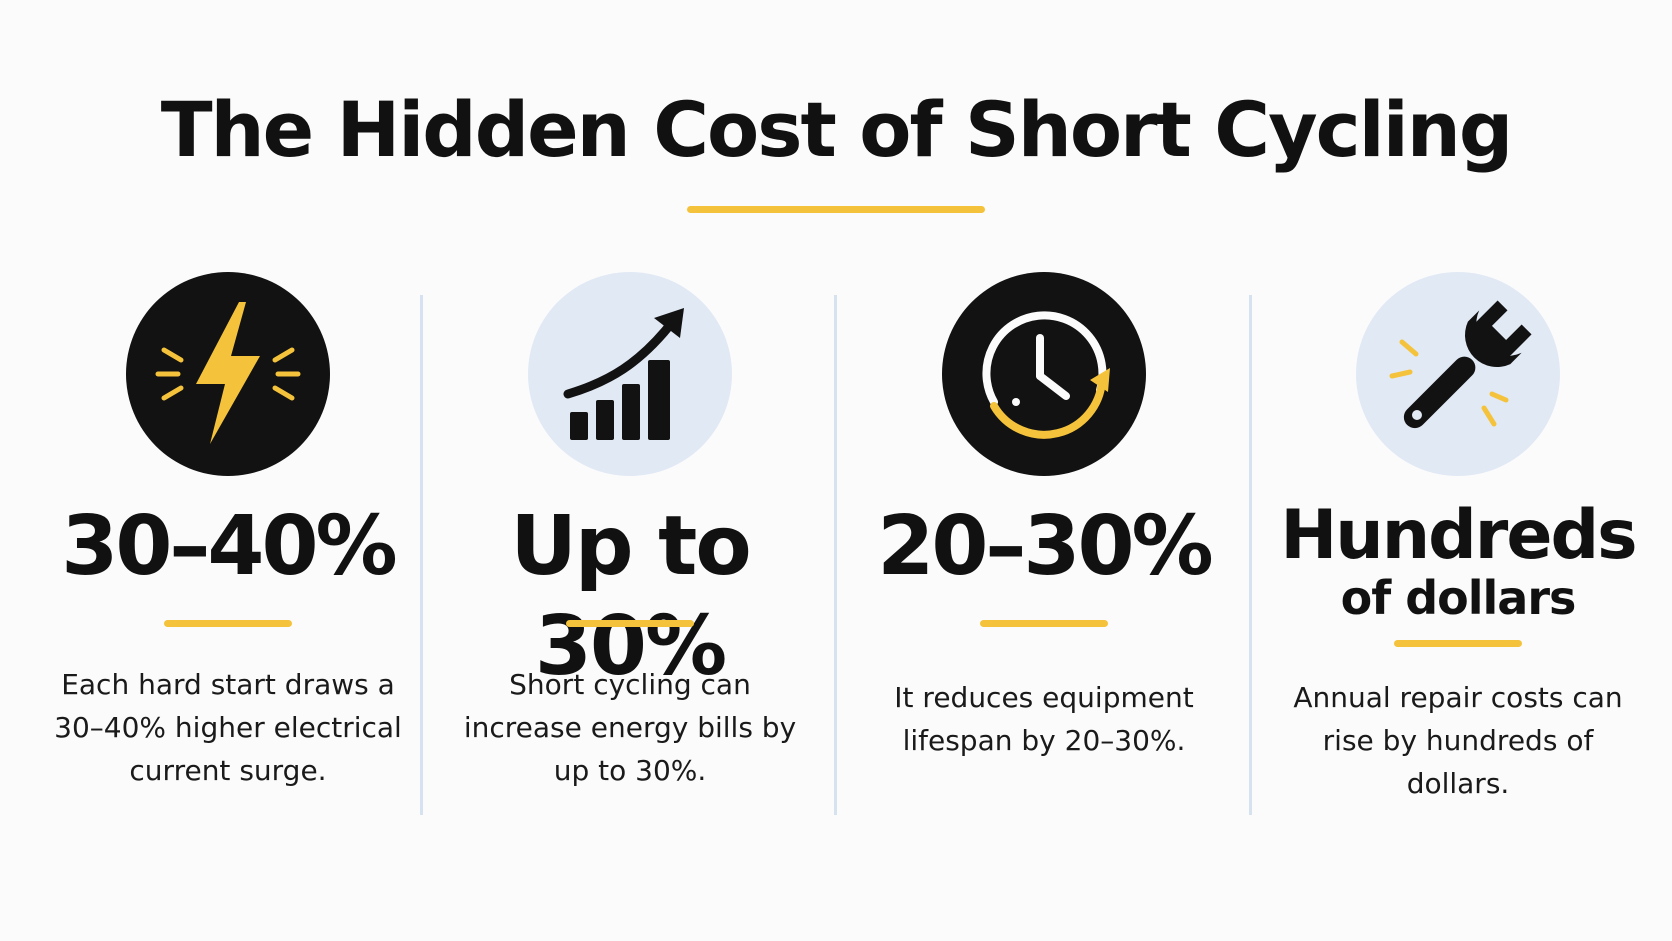 This screenshot has height=941, width=1672. Describe the element at coordinates (1458, 598) in the screenshot. I see `stat-value-line2: of dollars` at that location.